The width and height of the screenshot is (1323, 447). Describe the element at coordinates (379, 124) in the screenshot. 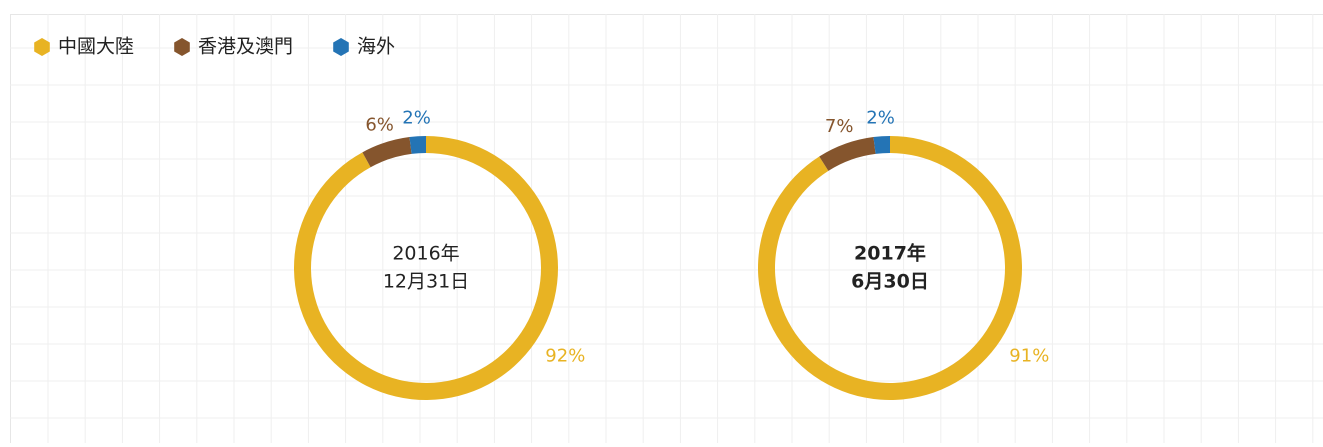

I see `value-label: 6%` at that location.